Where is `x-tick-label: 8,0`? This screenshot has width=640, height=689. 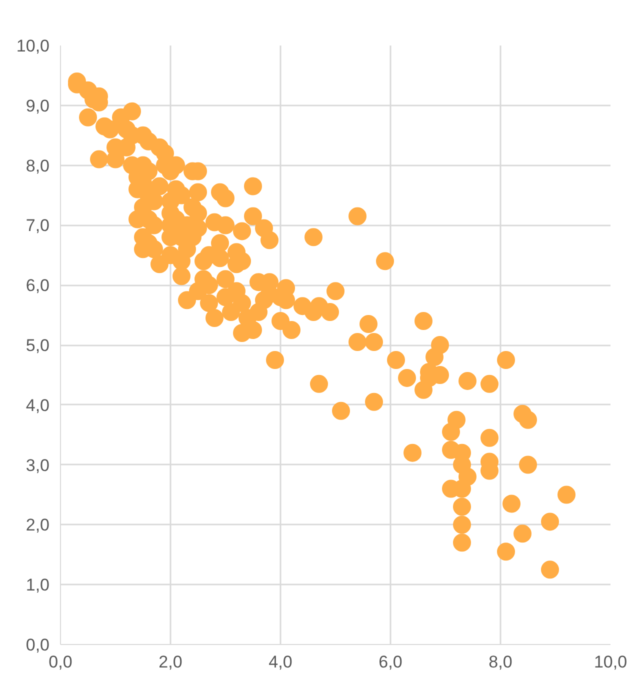
x-tick-label: 8,0 is located at coordinates (500, 662).